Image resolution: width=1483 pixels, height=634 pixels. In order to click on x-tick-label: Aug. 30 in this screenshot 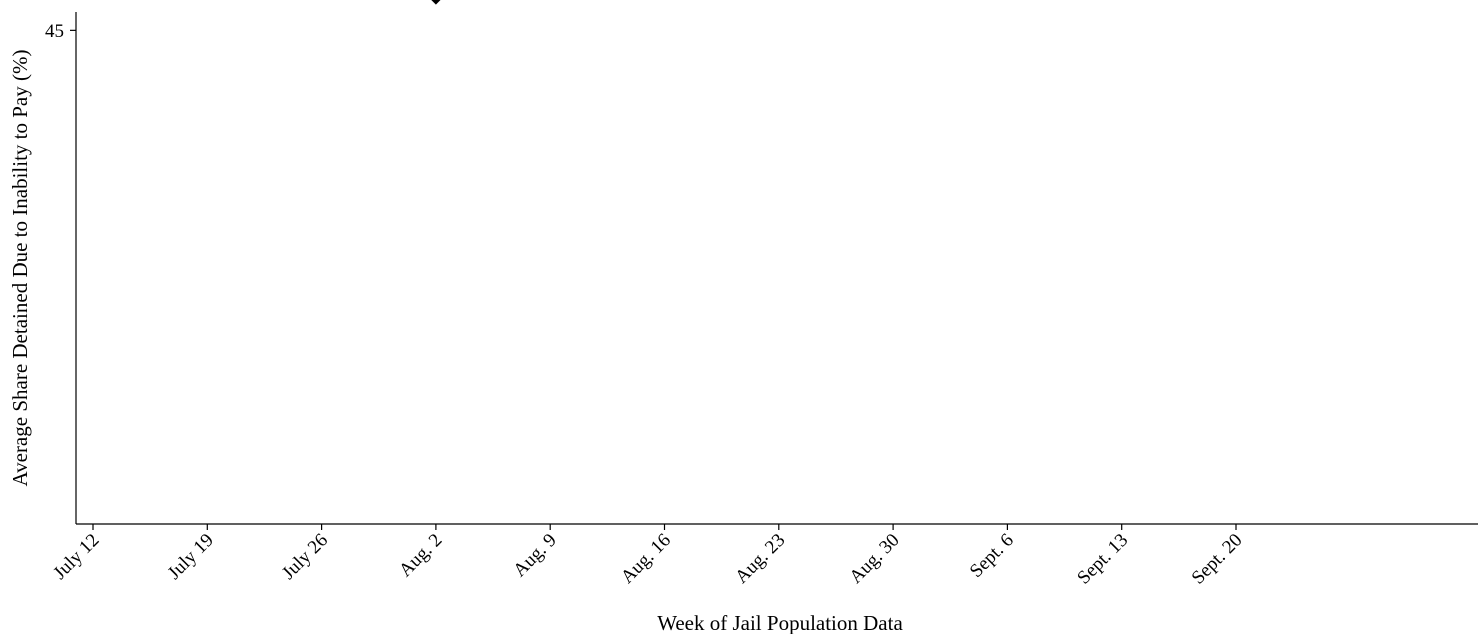, I will do `click(874, 559)`.